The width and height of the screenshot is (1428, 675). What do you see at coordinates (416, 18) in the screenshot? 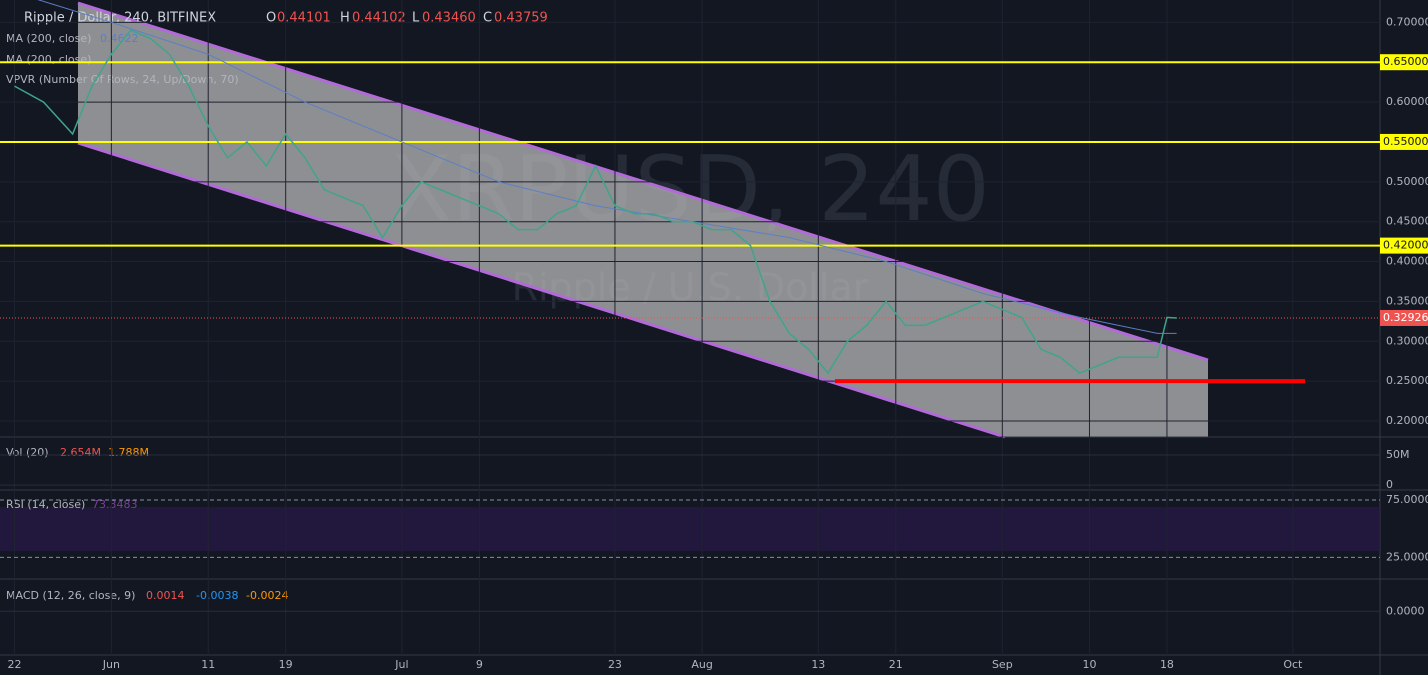
I see `ohlc-key: L` at bounding box center [416, 18].